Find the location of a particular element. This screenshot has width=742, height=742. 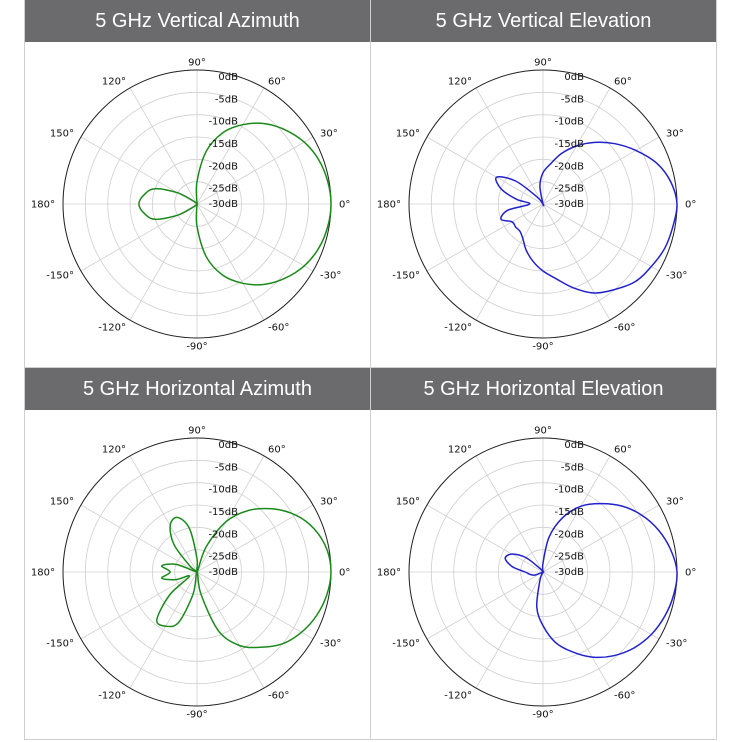

panel-title: 5 GHz Vertical Azimuth is located at coordinates (197, 21).